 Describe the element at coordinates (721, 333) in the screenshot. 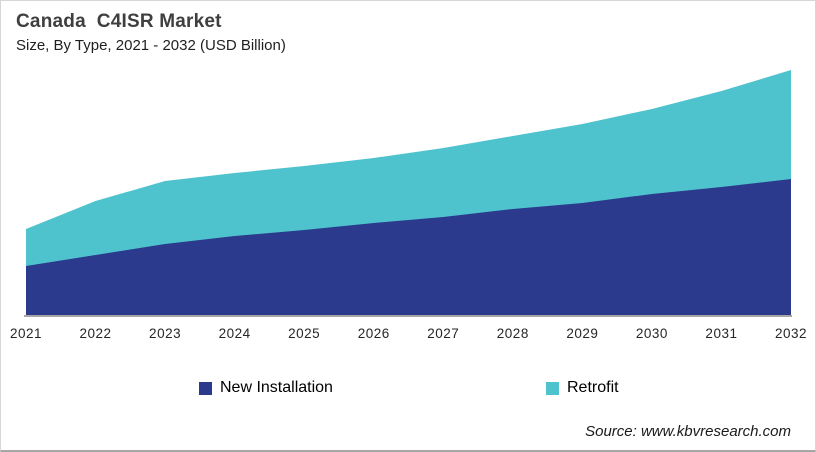

I see `x-axis-label-2031: 2031` at that location.